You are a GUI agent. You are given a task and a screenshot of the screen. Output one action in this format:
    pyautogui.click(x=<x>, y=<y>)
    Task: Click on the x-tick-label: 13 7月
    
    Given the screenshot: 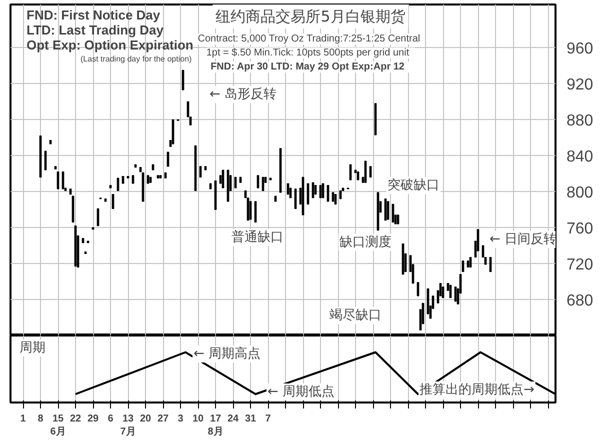 What is the action you would take?
    pyautogui.click(x=128, y=426)
    